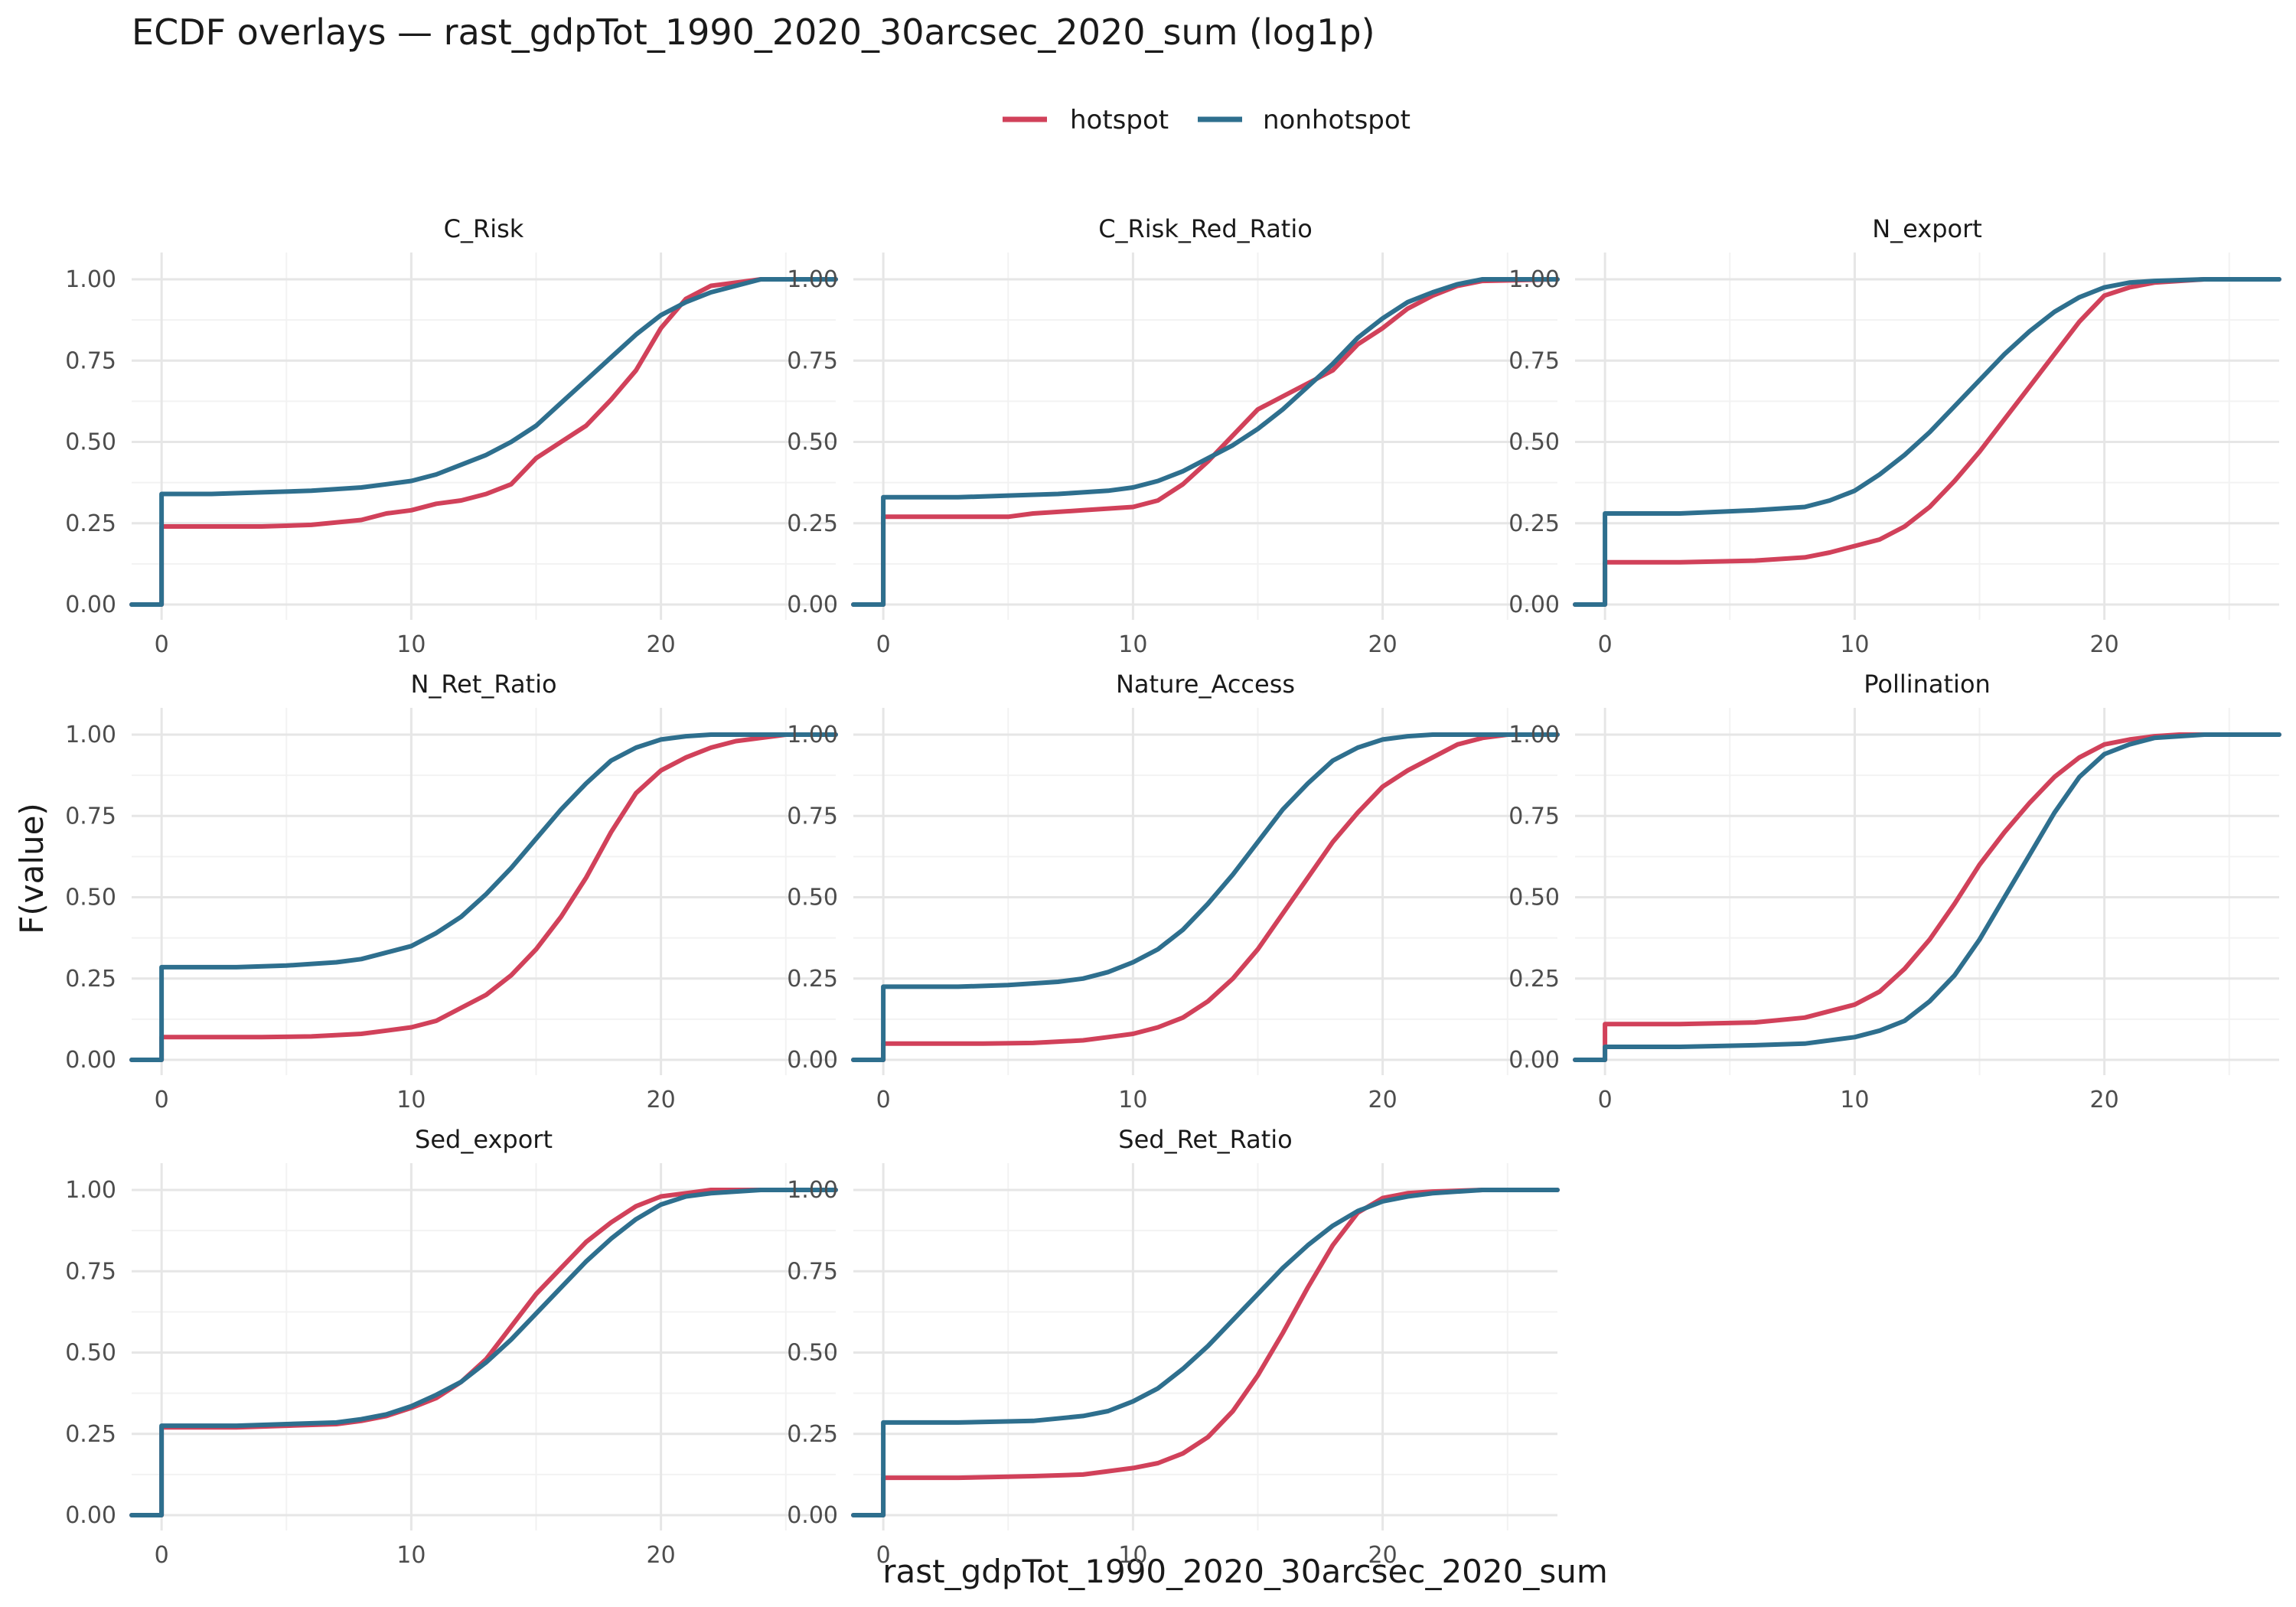 This screenshot has height=1607, width=2296. Describe the element at coordinates (1927, 228) in the screenshot. I see `panel-title: N_export` at that location.